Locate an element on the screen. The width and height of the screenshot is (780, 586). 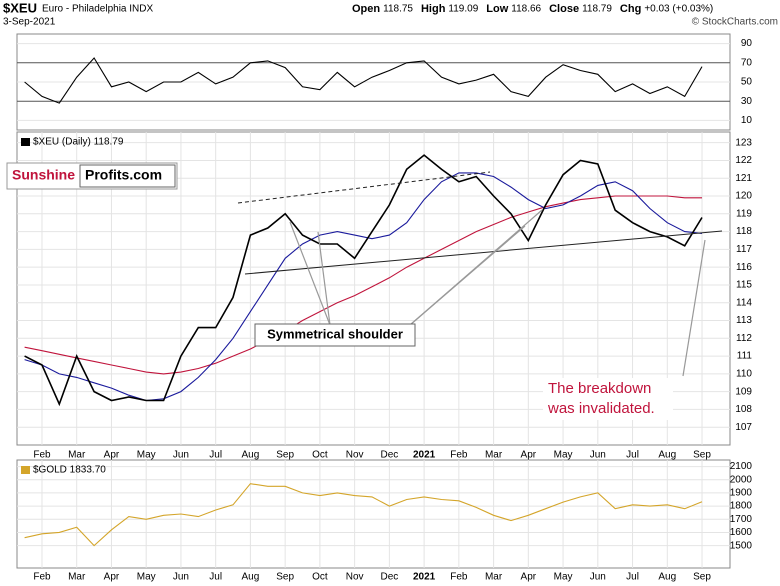
neckline is located at coordinates (483, 252).